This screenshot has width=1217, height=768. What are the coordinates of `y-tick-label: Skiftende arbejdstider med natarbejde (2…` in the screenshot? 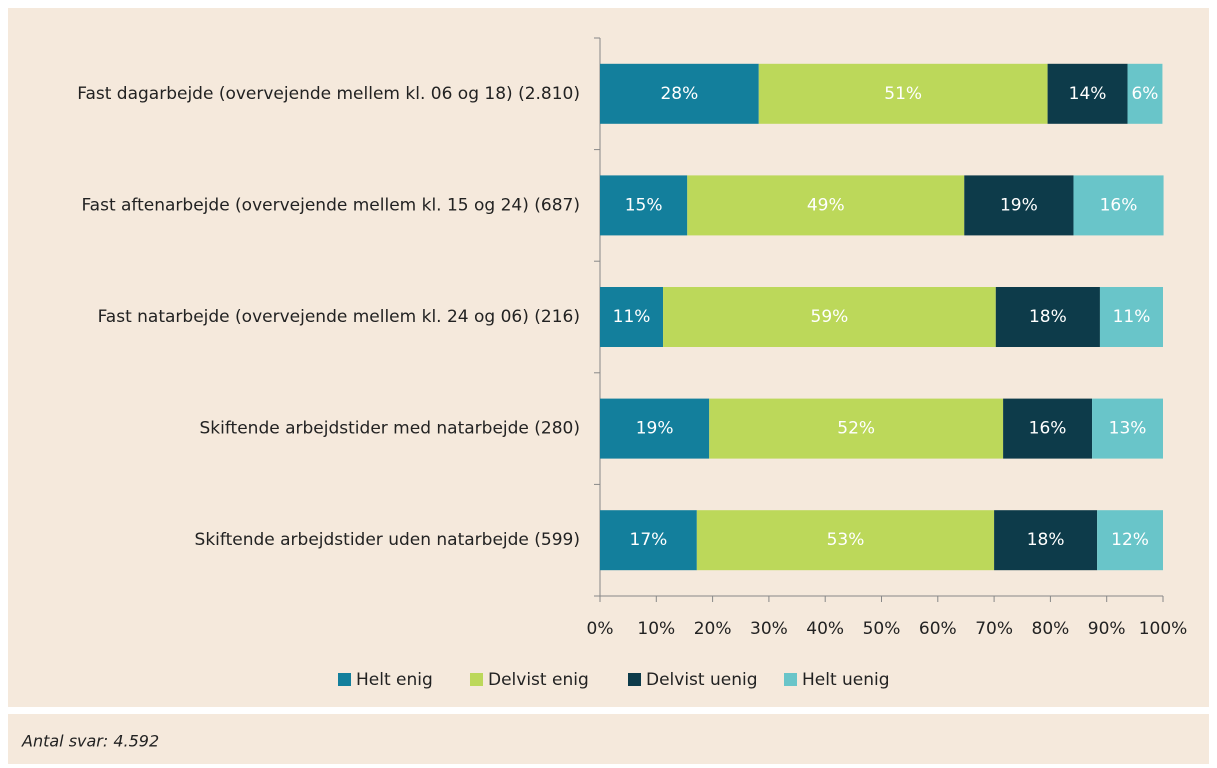 It's located at (390, 429).